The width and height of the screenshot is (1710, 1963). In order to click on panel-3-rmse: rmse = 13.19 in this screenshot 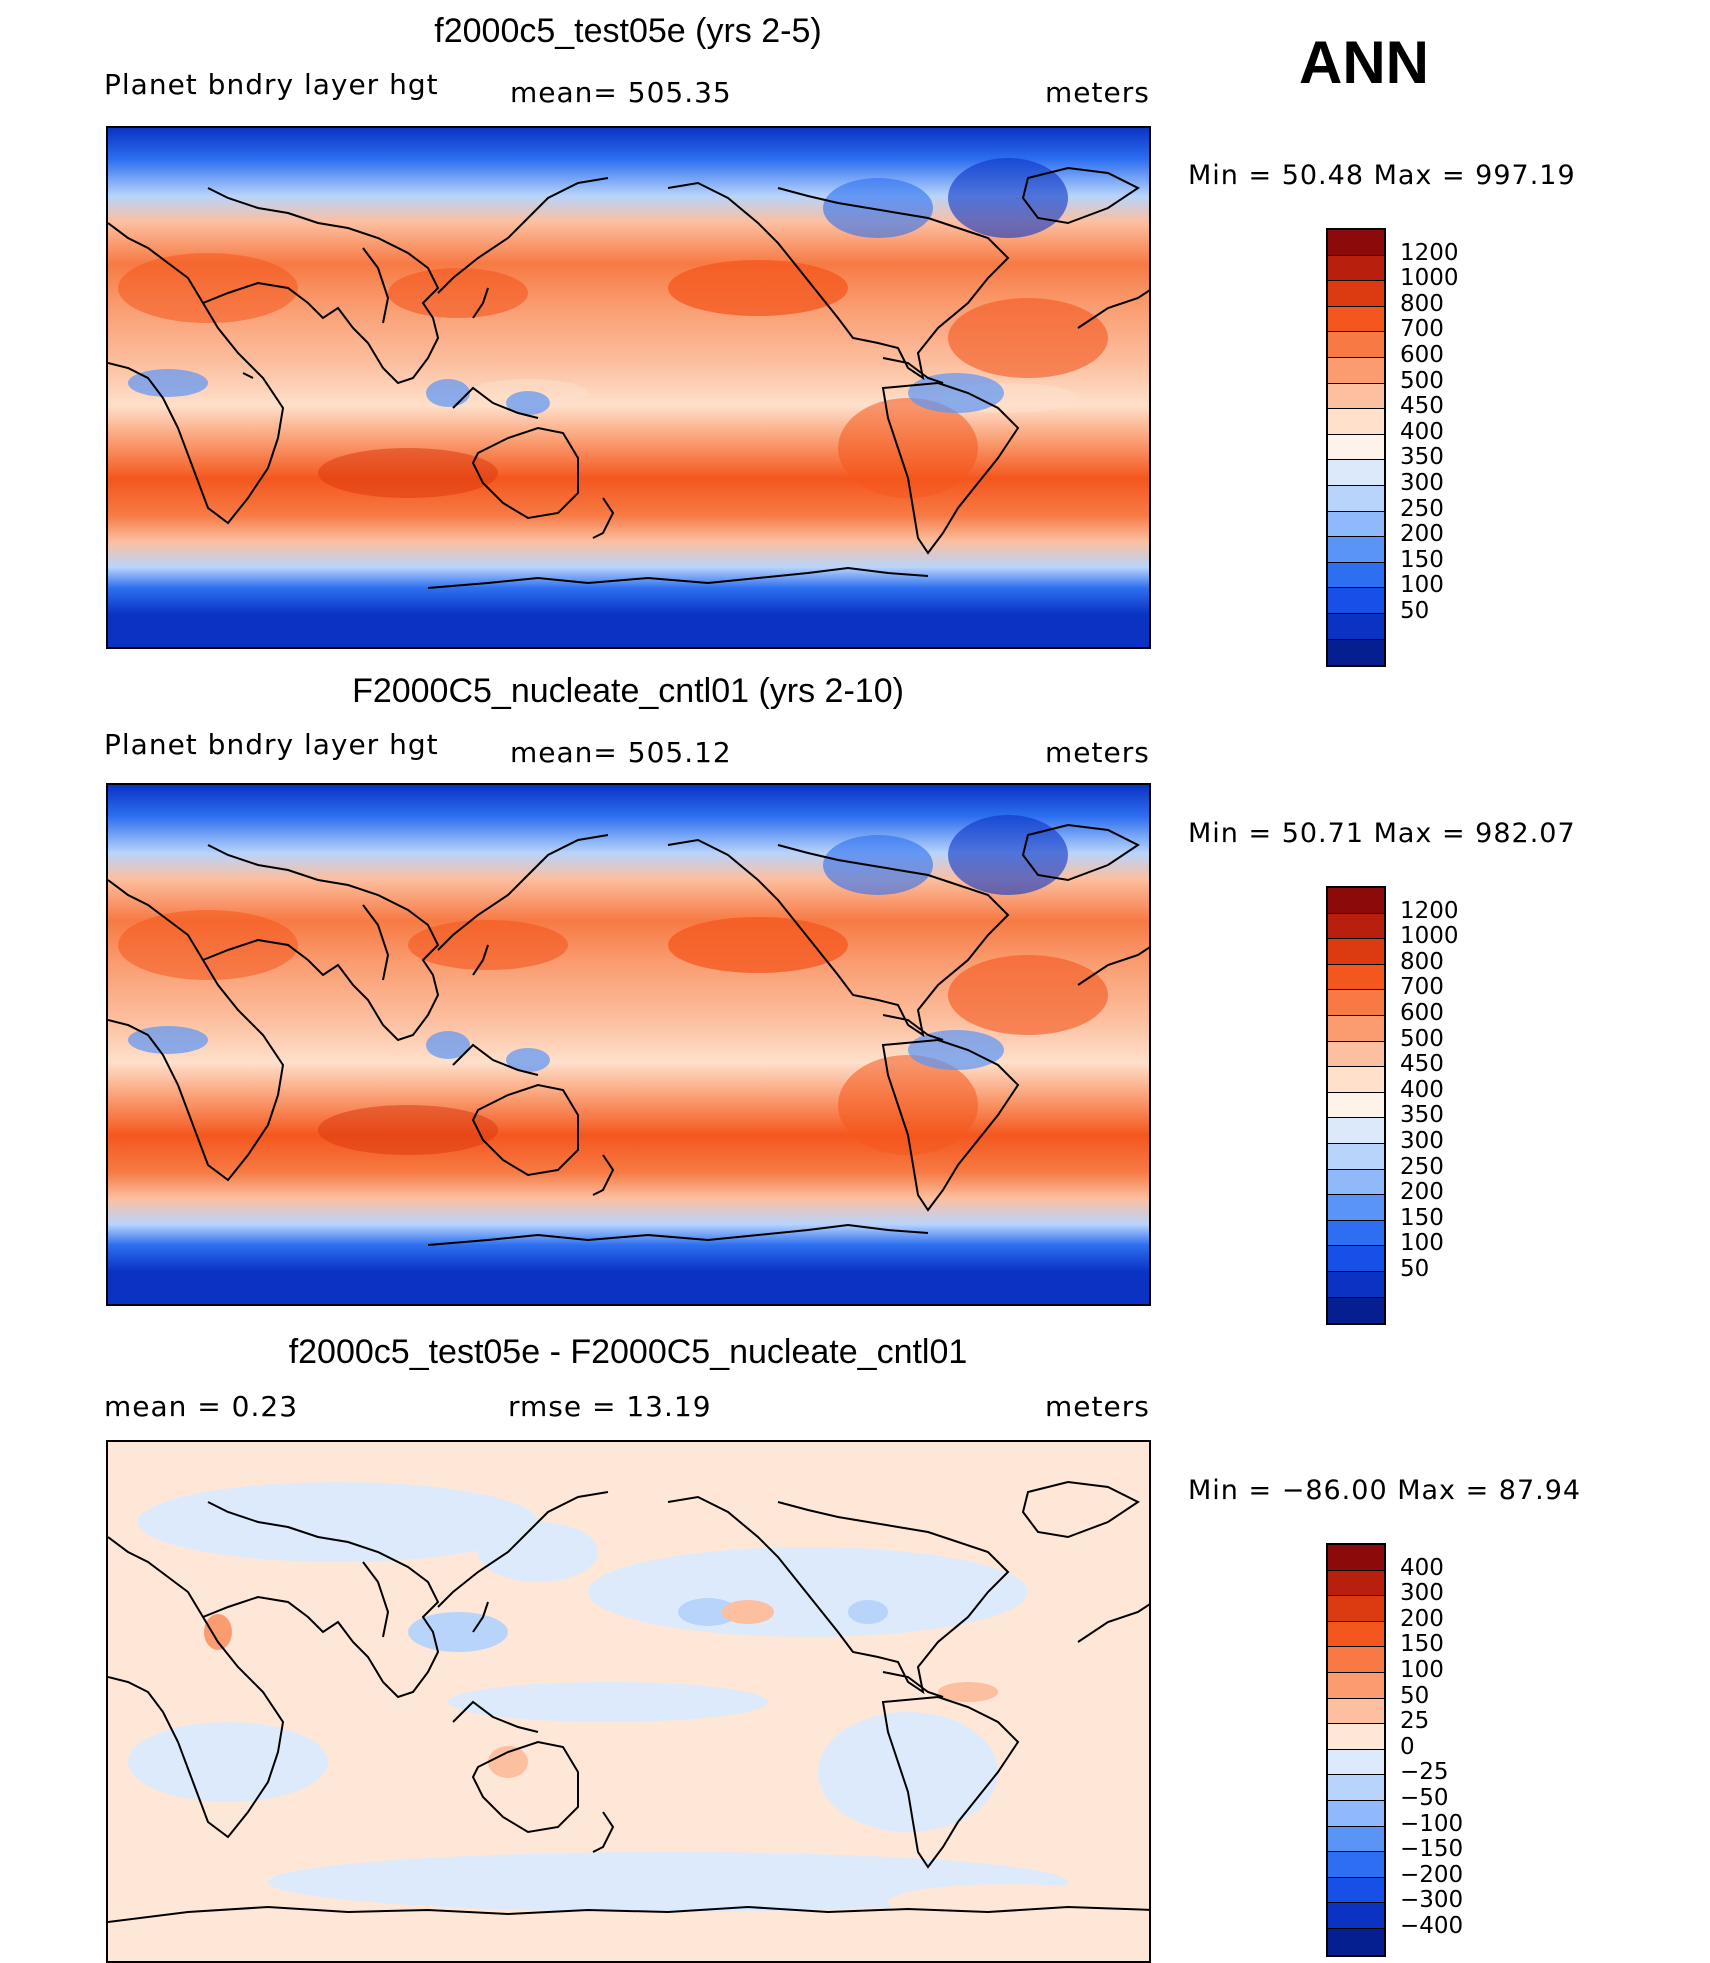, I will do `click(610, 1406)`.